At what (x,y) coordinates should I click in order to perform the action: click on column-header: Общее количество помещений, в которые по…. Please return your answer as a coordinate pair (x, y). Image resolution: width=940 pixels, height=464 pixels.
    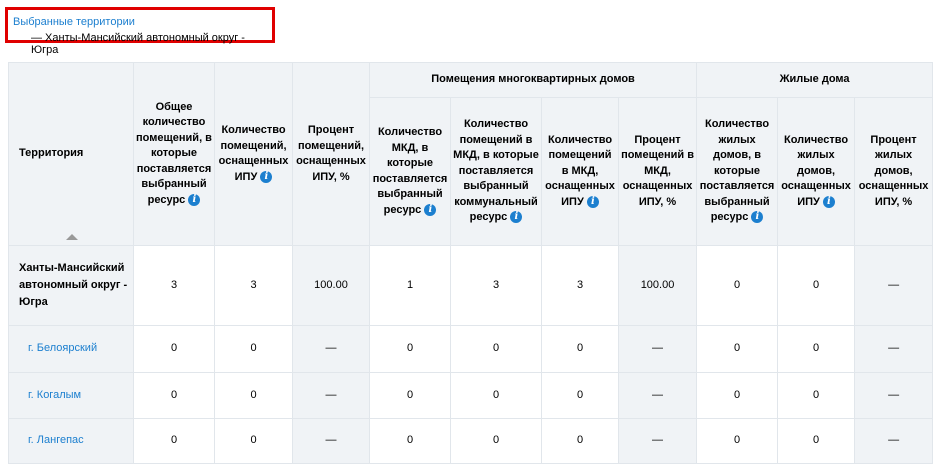
    Looking at the image, I should click on (174, 154).